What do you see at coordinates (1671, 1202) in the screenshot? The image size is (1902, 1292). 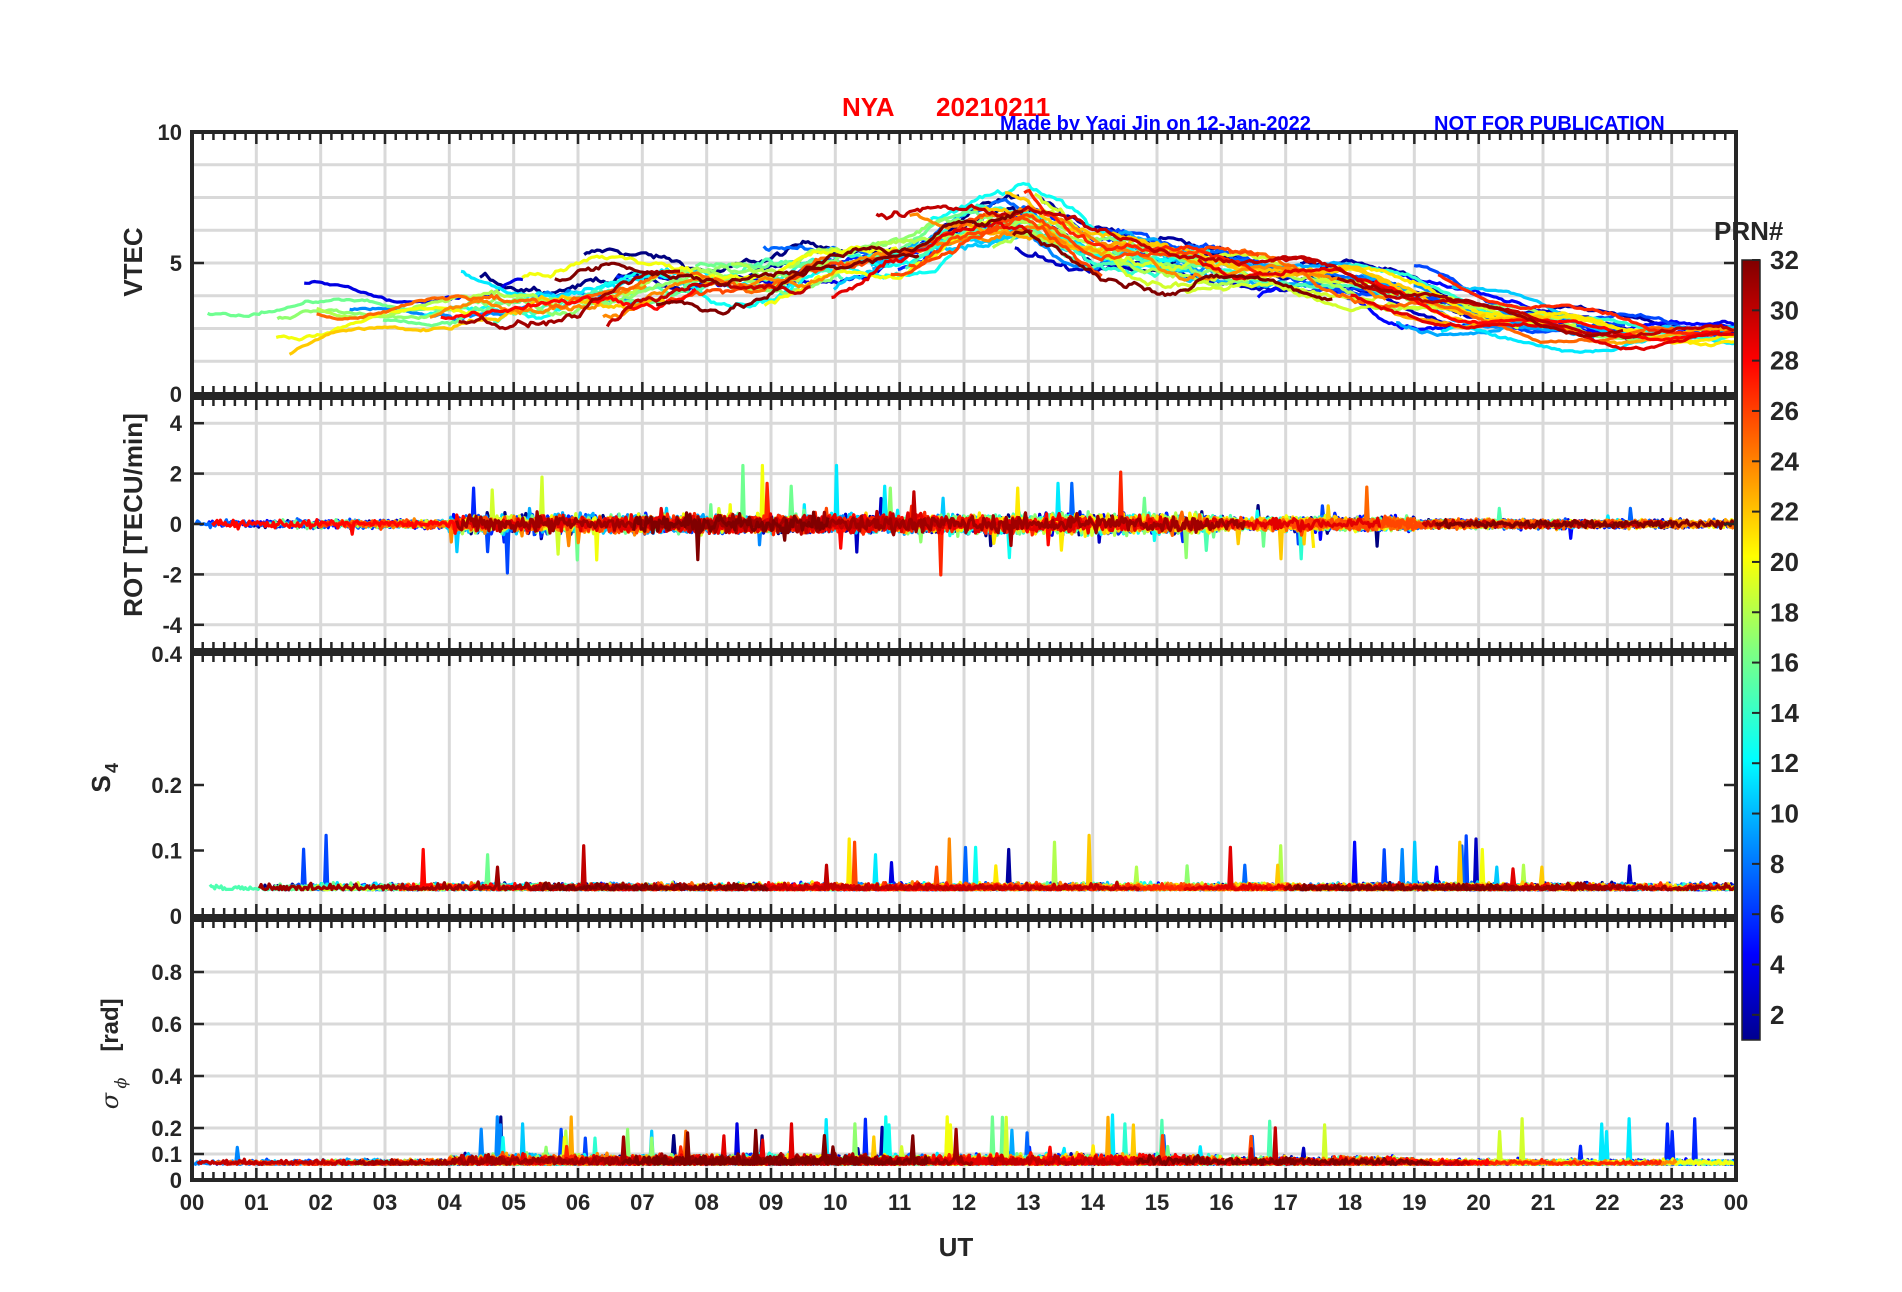 I see `x-tick-label: 23` at bounding box center [1671, 1202].